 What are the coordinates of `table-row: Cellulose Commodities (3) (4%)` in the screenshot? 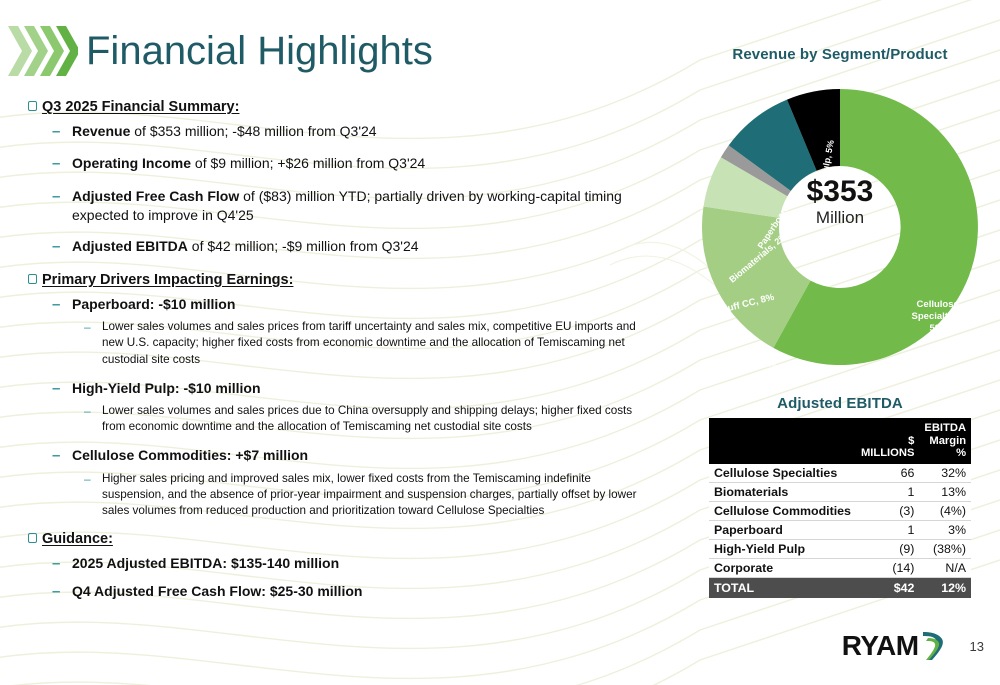 It's located at (840, 511).